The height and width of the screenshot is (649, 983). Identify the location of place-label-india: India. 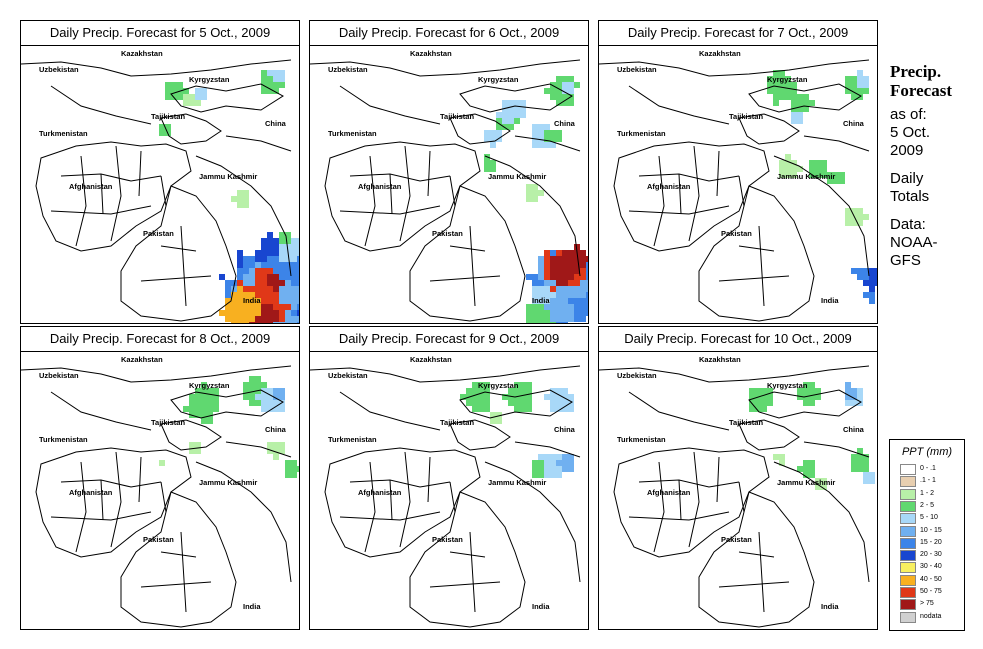
(252, 300).